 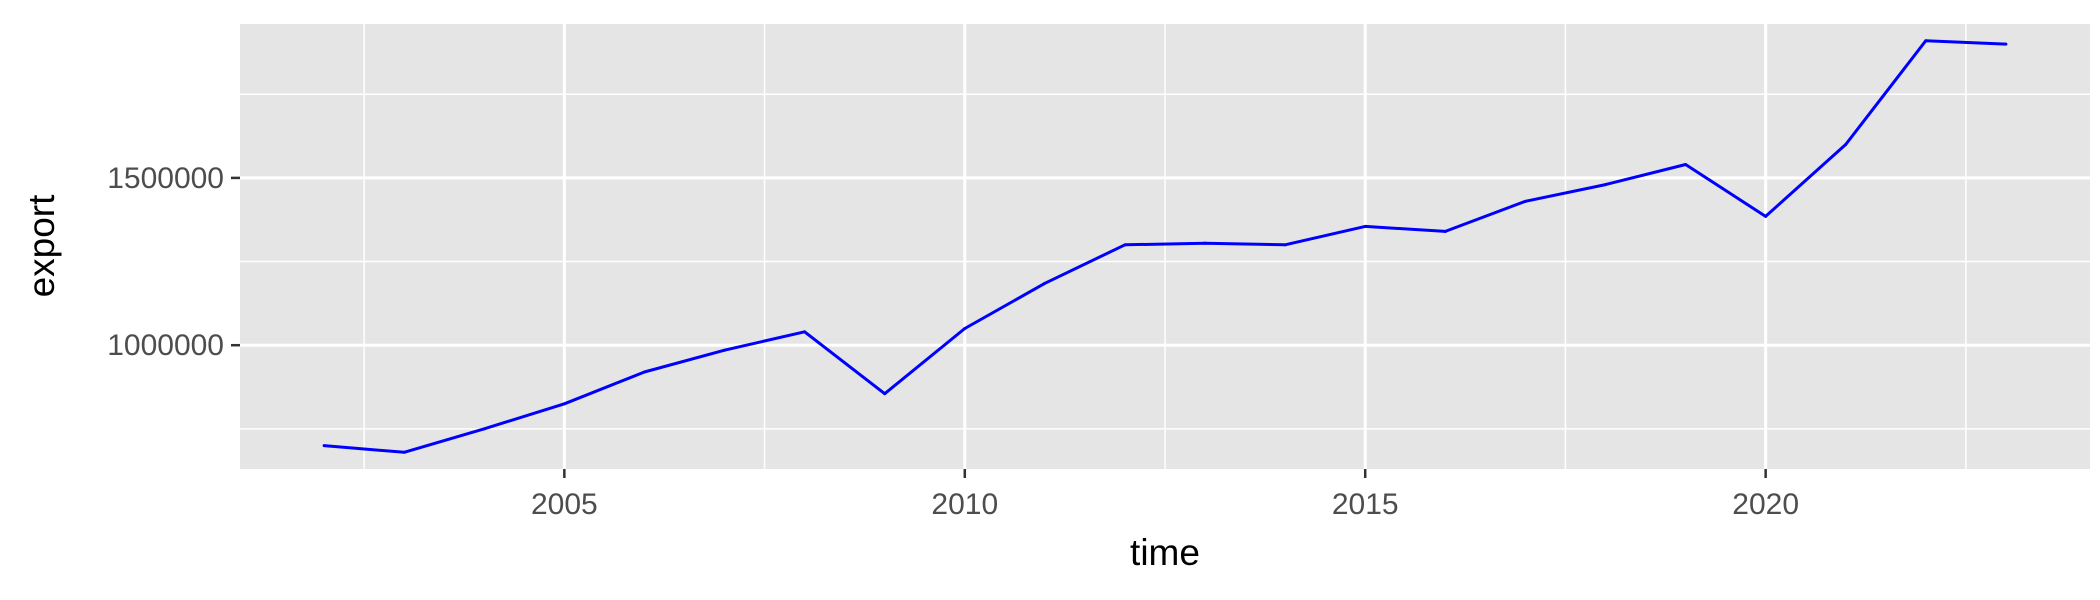 What do you see at coordinates (564, 504) in the screenshot?
I see `x-tick-label: 2005` at bounding box center [564, 504].